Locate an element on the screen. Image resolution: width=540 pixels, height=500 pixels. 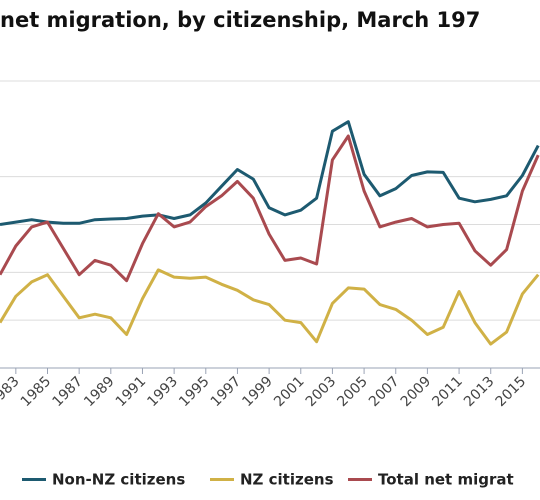
x-tick-label: 1997 is located at coordinates (226, 392).